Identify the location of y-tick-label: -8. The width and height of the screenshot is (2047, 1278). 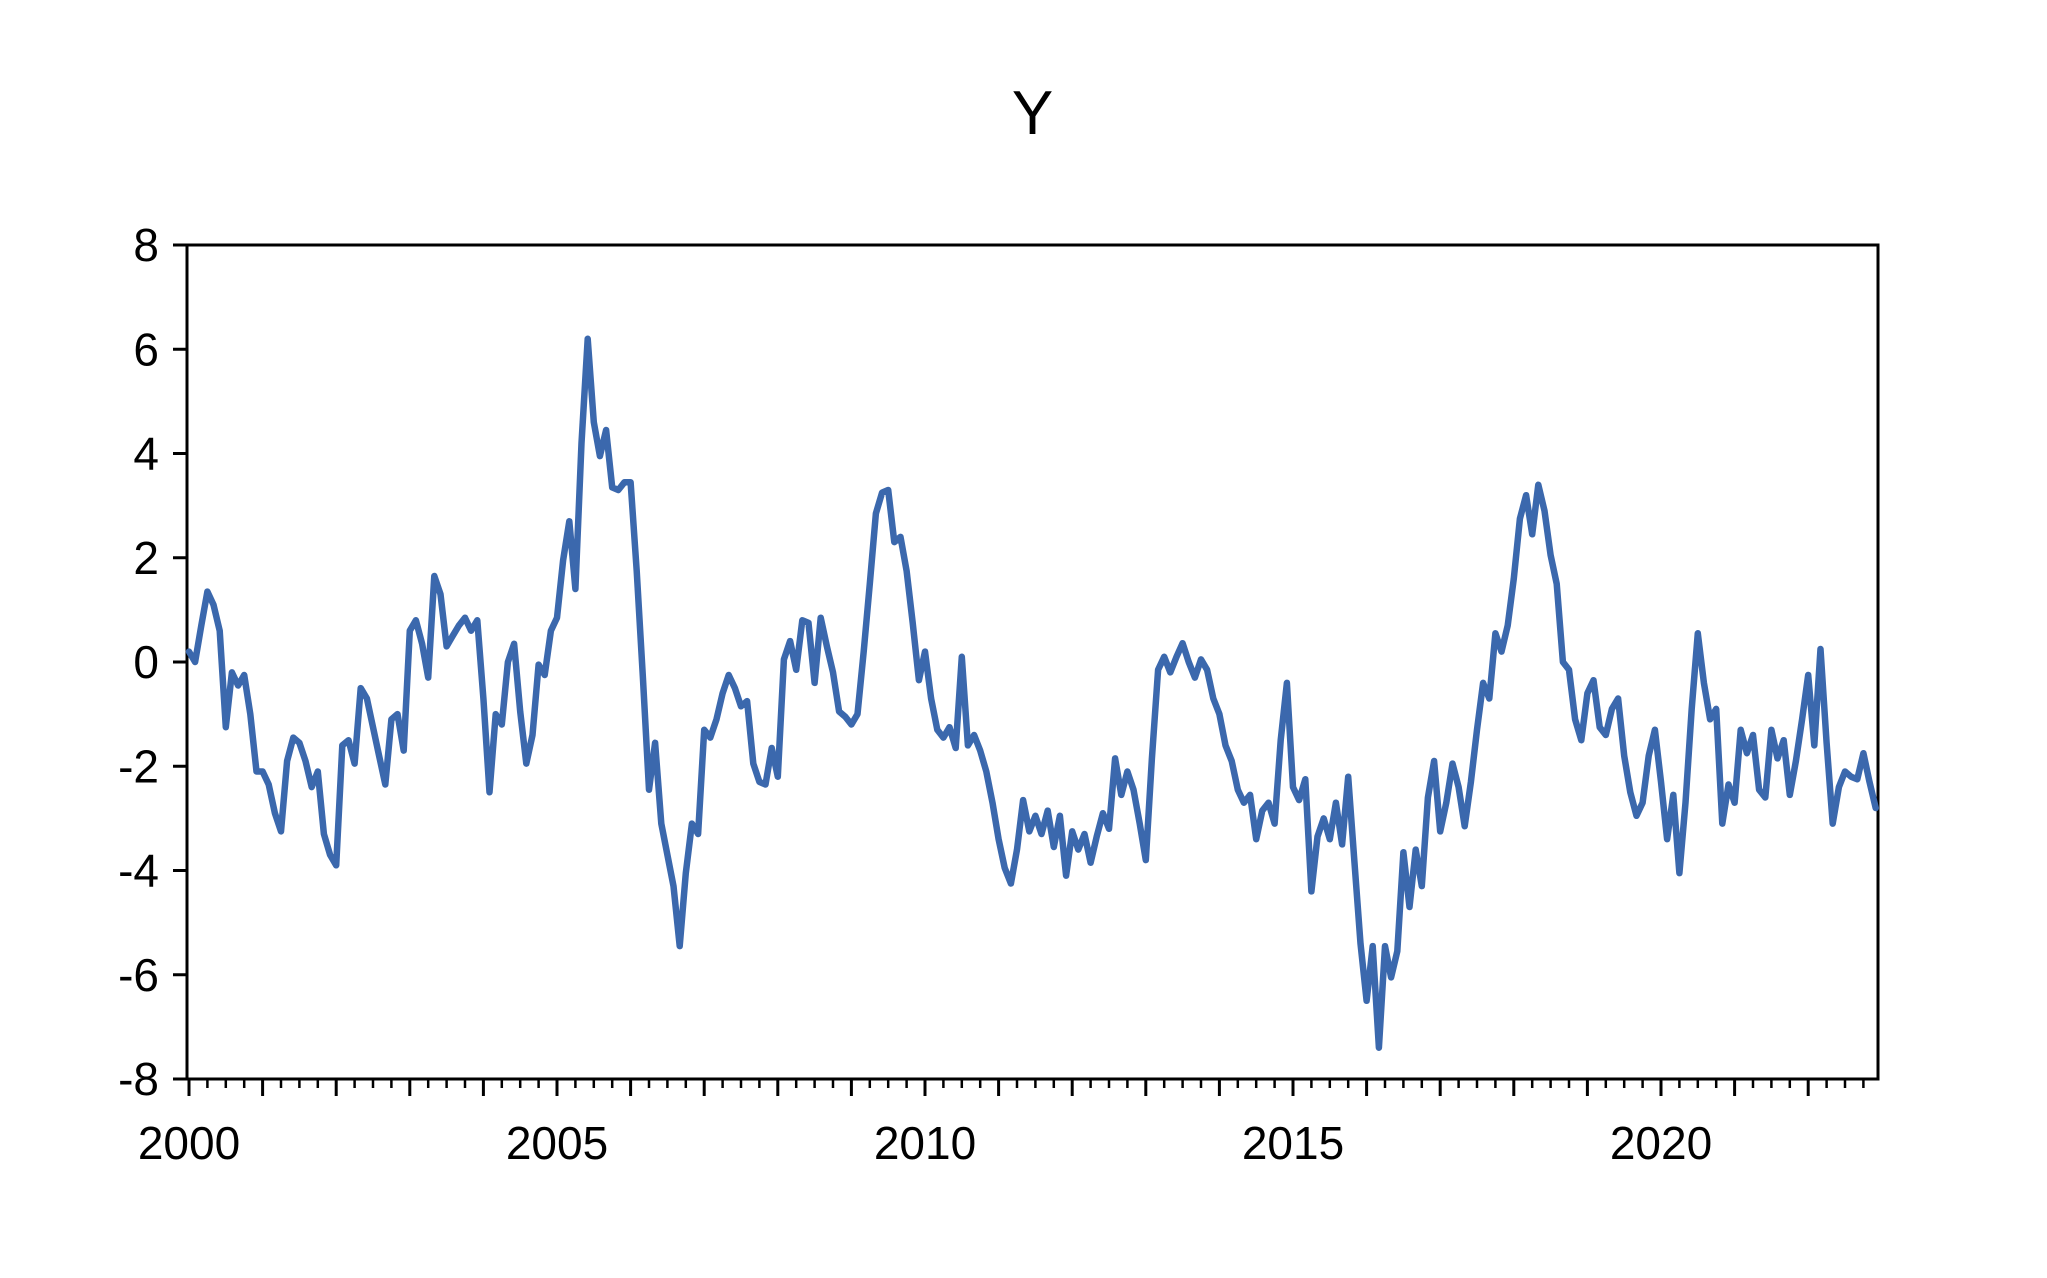
(138, 1079).